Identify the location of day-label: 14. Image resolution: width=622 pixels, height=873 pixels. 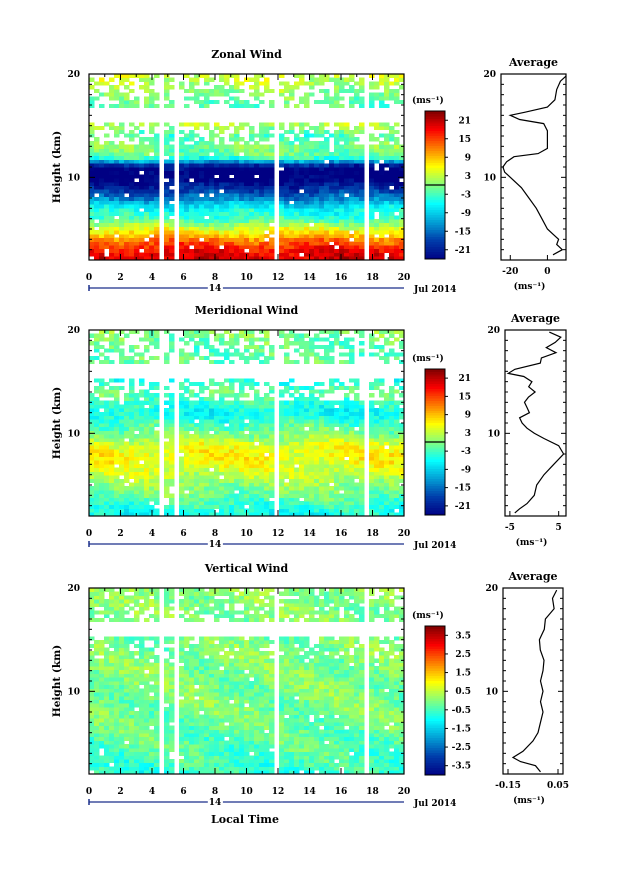
(215, 545).